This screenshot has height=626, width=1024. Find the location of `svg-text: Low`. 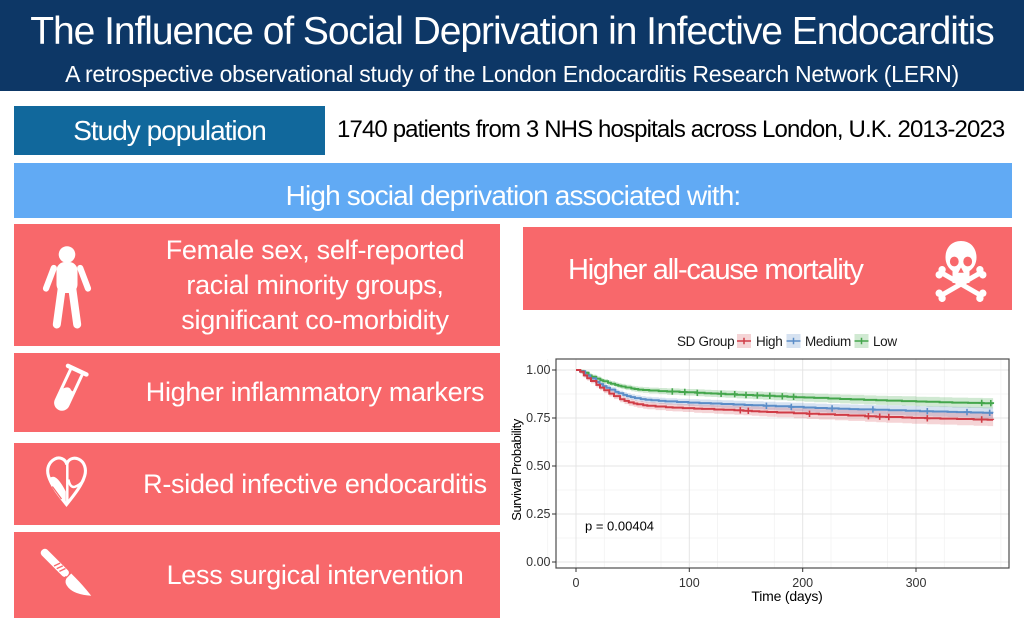

svg-text: Low is located at coordinates (885, 341).